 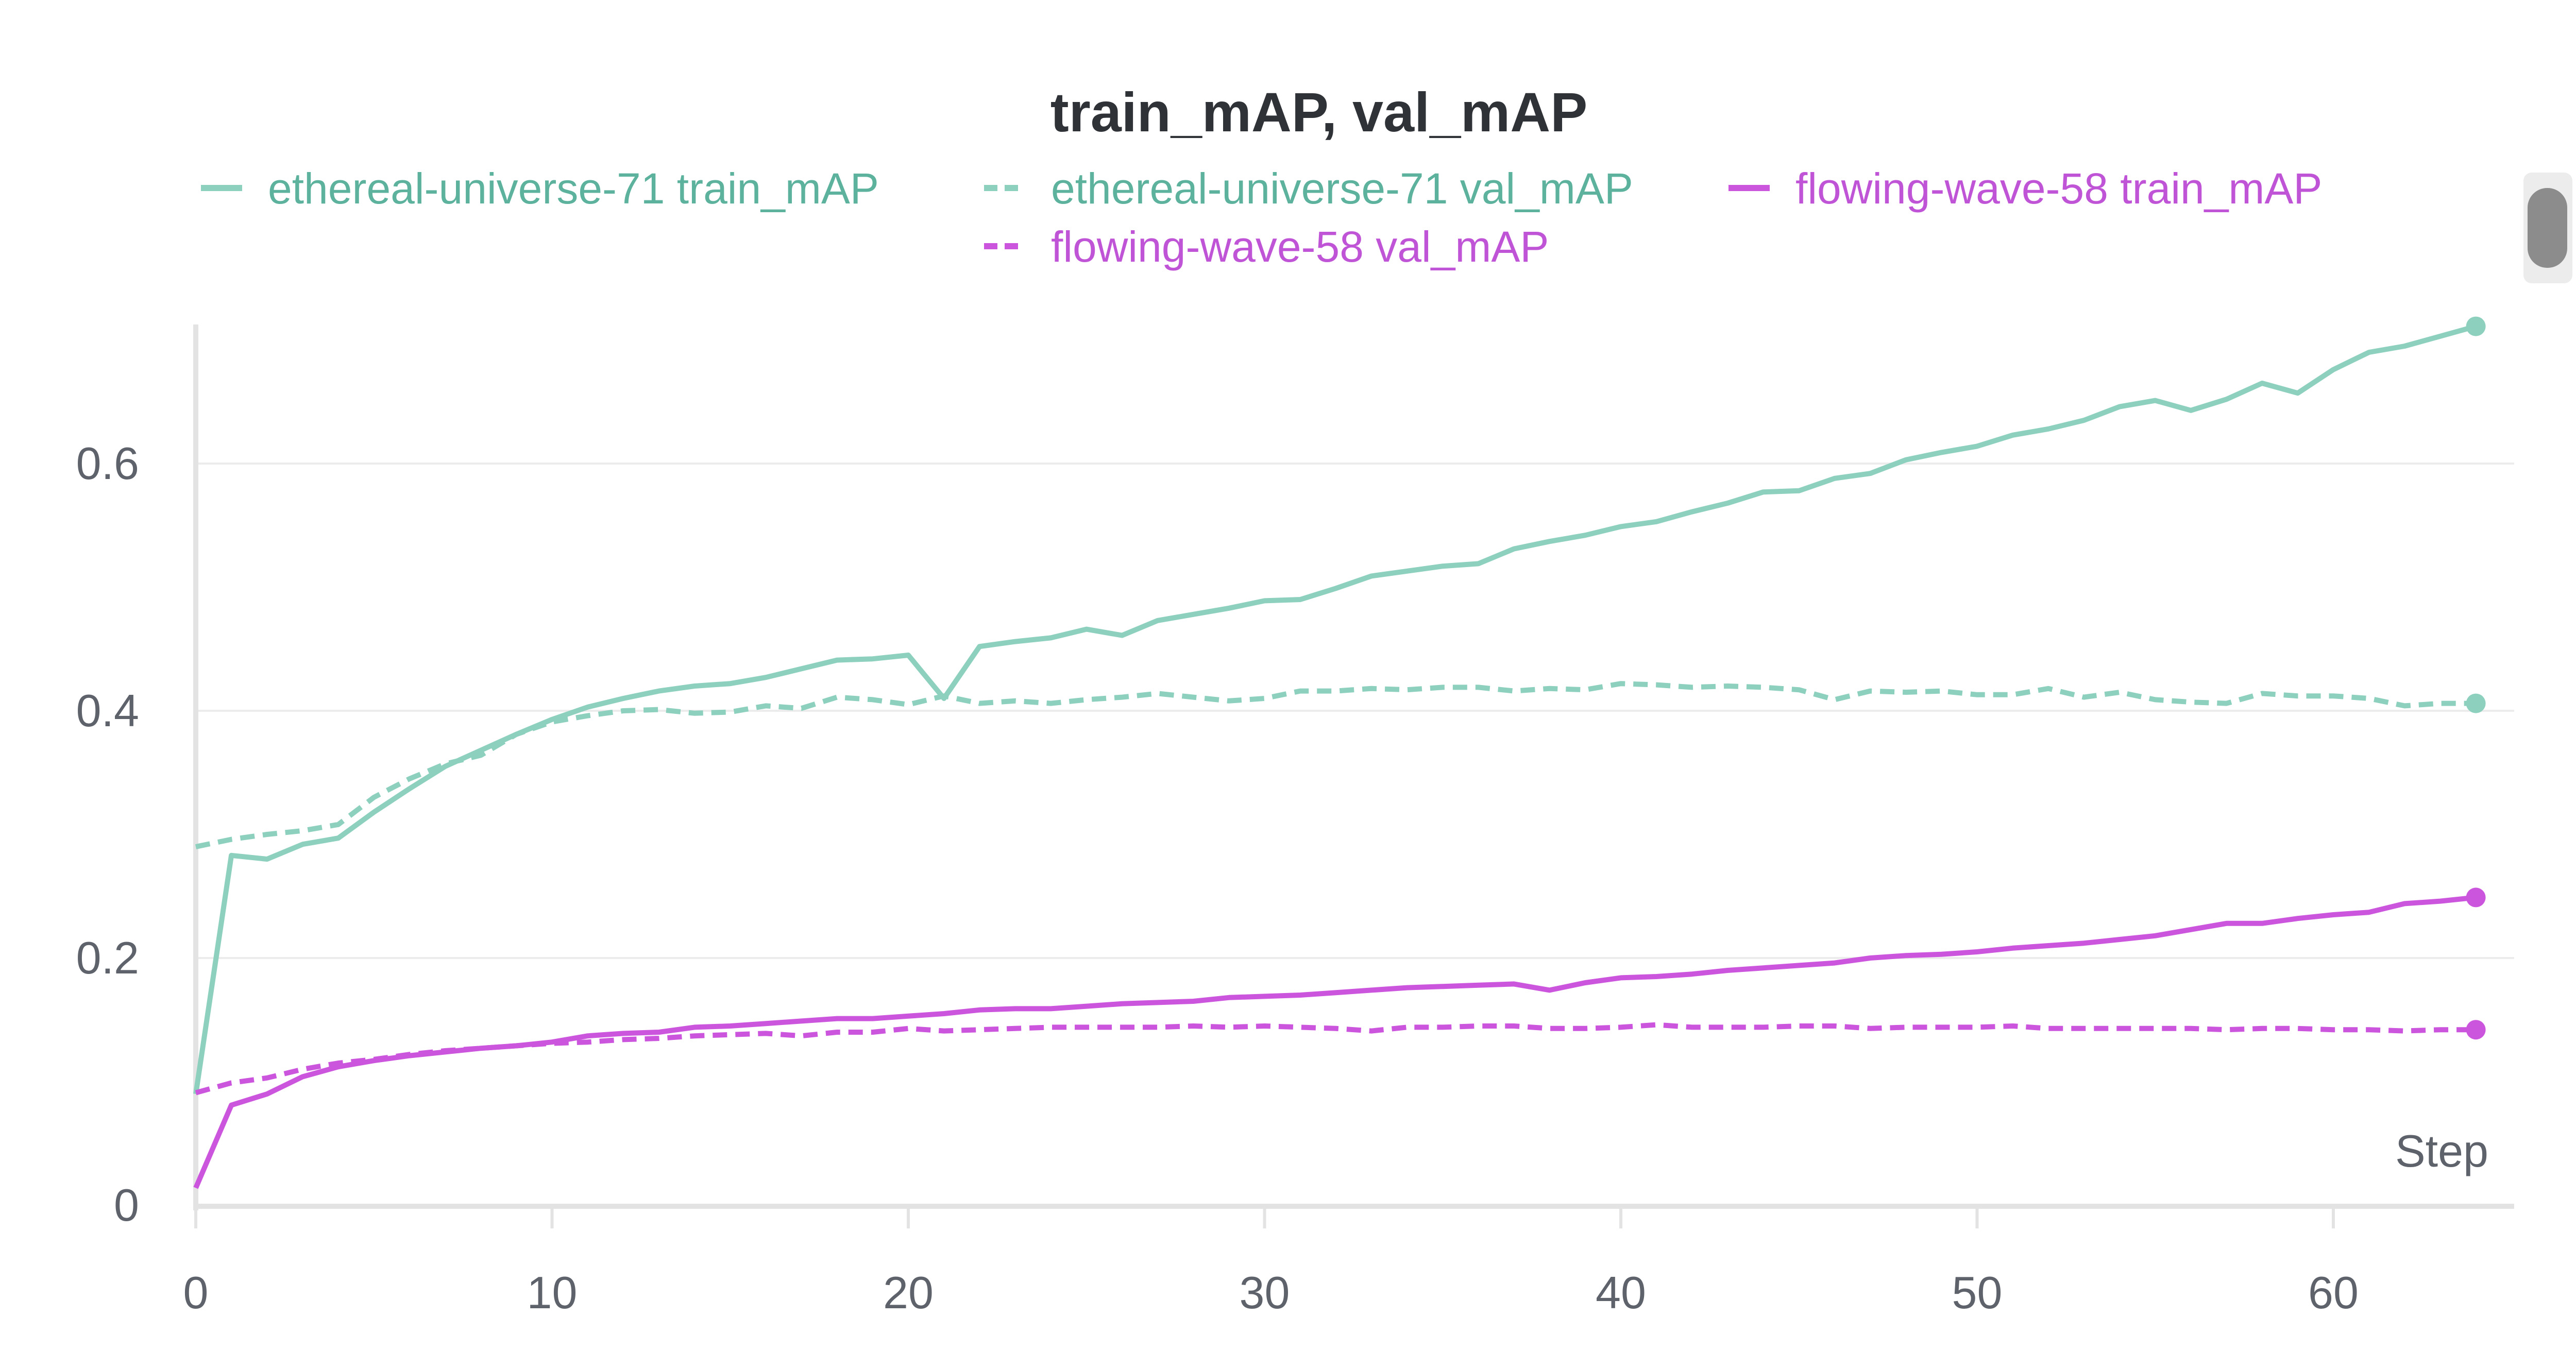 I want to click on x-tick-label: 60, so click(x=2333, y=1292).